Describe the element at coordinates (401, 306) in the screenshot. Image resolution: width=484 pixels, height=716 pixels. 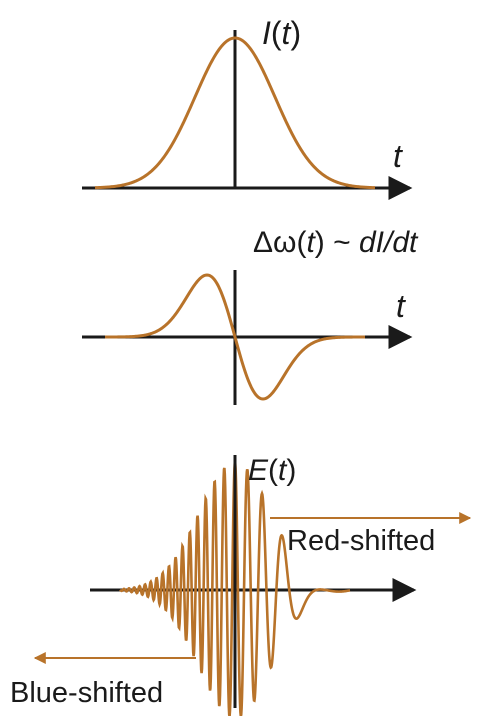
I see `chirp-x-label: t` at that location.